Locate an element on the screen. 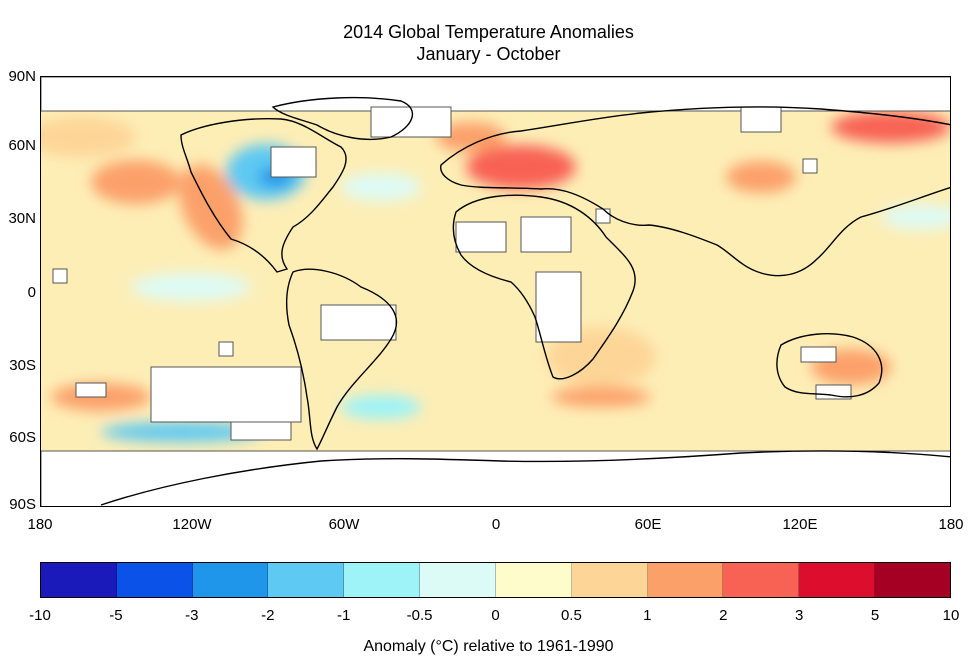 This screenshot has width=977, height=667. colorbar-tick-label: -1 is located at coordinates (343, 615).